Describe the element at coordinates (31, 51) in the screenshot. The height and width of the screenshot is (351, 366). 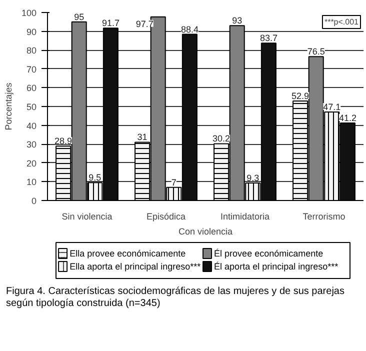
I see `y-tick-label: 80` at that location.